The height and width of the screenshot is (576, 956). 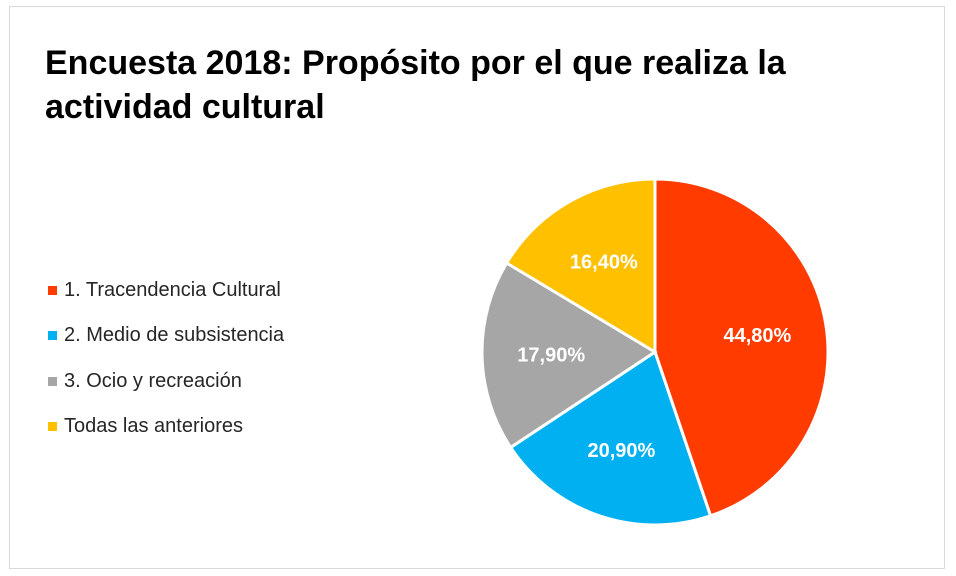 What do you see at coordinates (621, 451) in the screenshot?
I see `data-label: 20,90%` at bounding box center [621, 451].